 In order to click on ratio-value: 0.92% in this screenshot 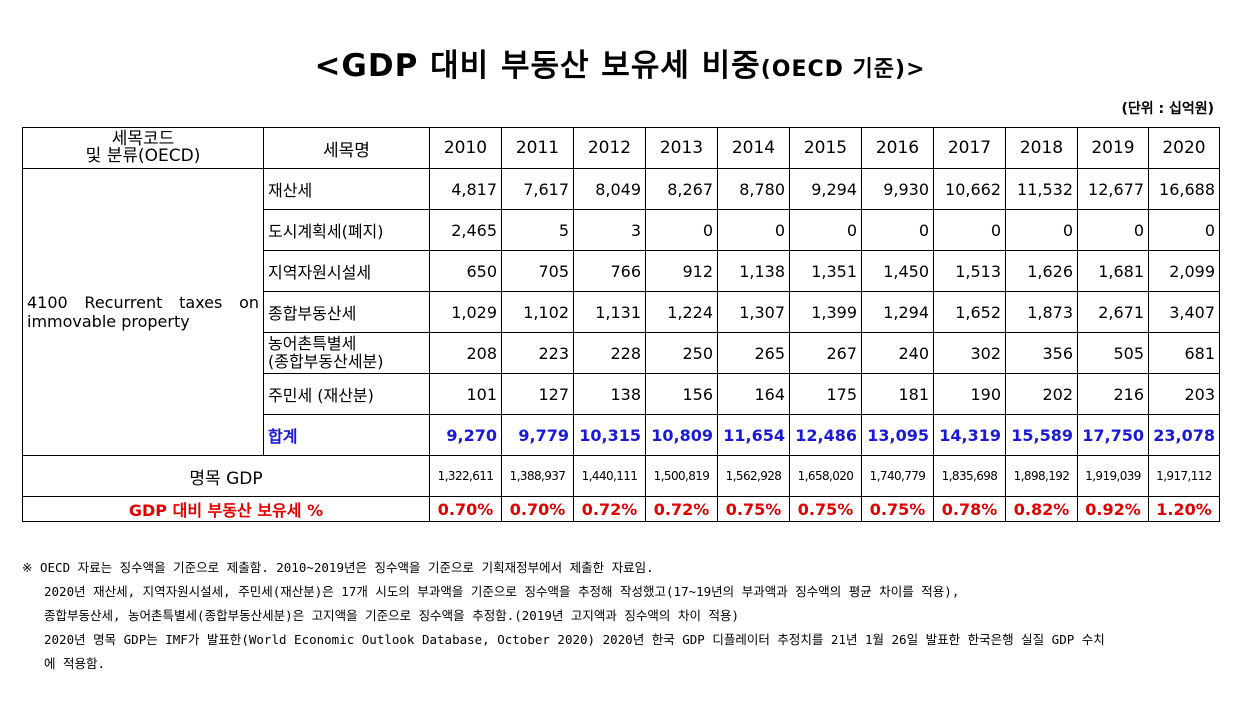, I will do `click(1113, 509)`.